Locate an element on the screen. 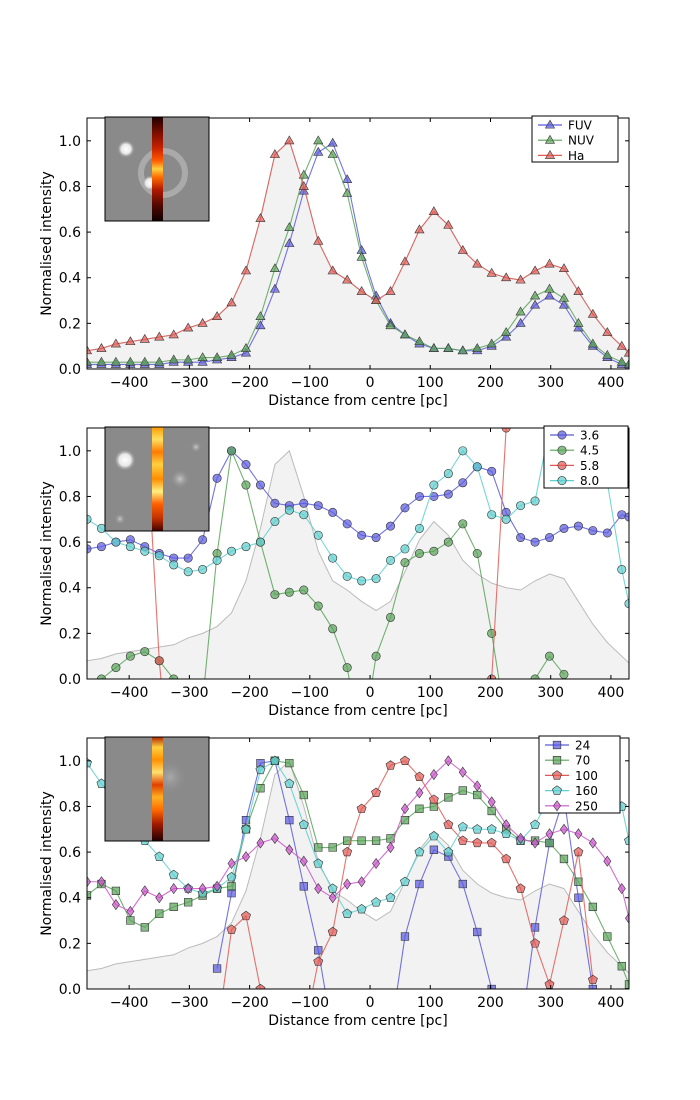 The width and height of the screenshot is (700, 1100). x-tick-label: 0 is located at coordinates (370, 1003).